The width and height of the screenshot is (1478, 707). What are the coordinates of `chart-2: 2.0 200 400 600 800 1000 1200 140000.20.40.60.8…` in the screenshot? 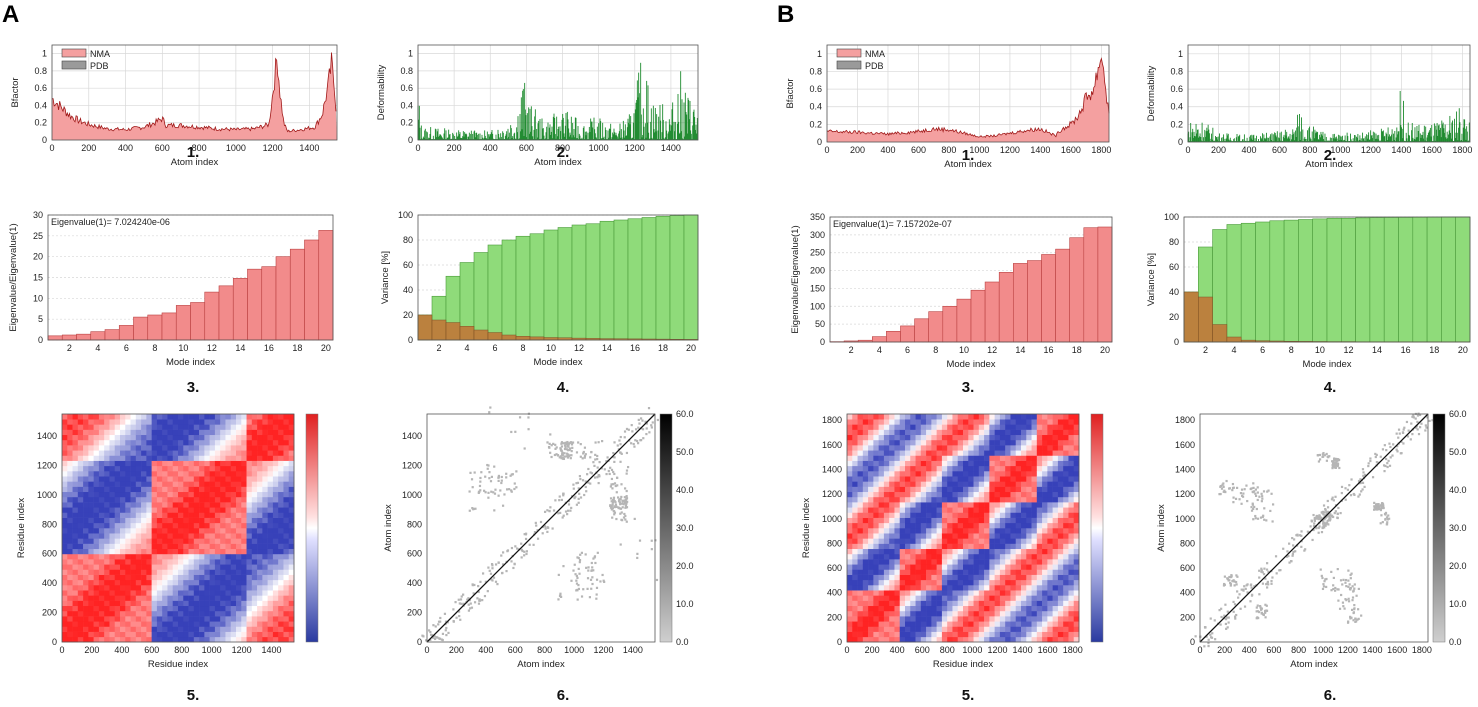 It's located at (537, 106).